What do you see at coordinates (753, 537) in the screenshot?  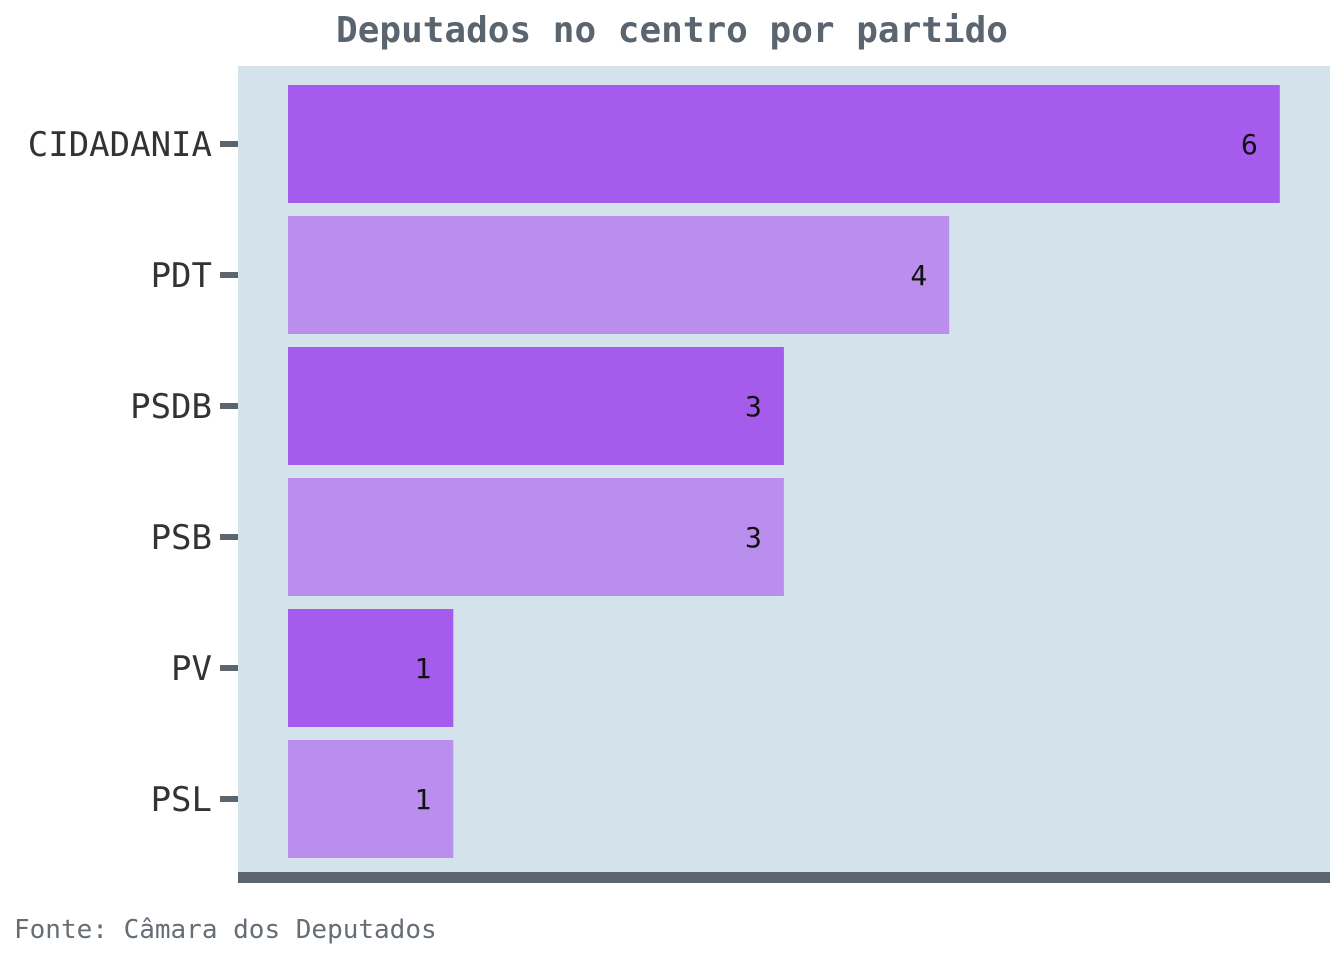 I see `value-label-psb: 3` at bounding box center [753, 537].